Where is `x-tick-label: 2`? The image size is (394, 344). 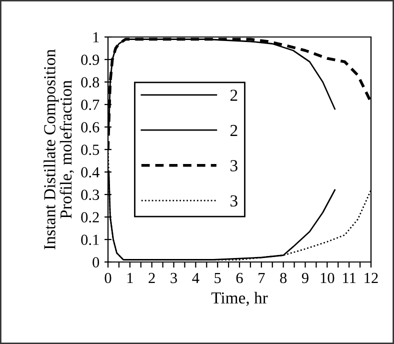
x-tick-label: 2 is located at coordinates (151, 278).